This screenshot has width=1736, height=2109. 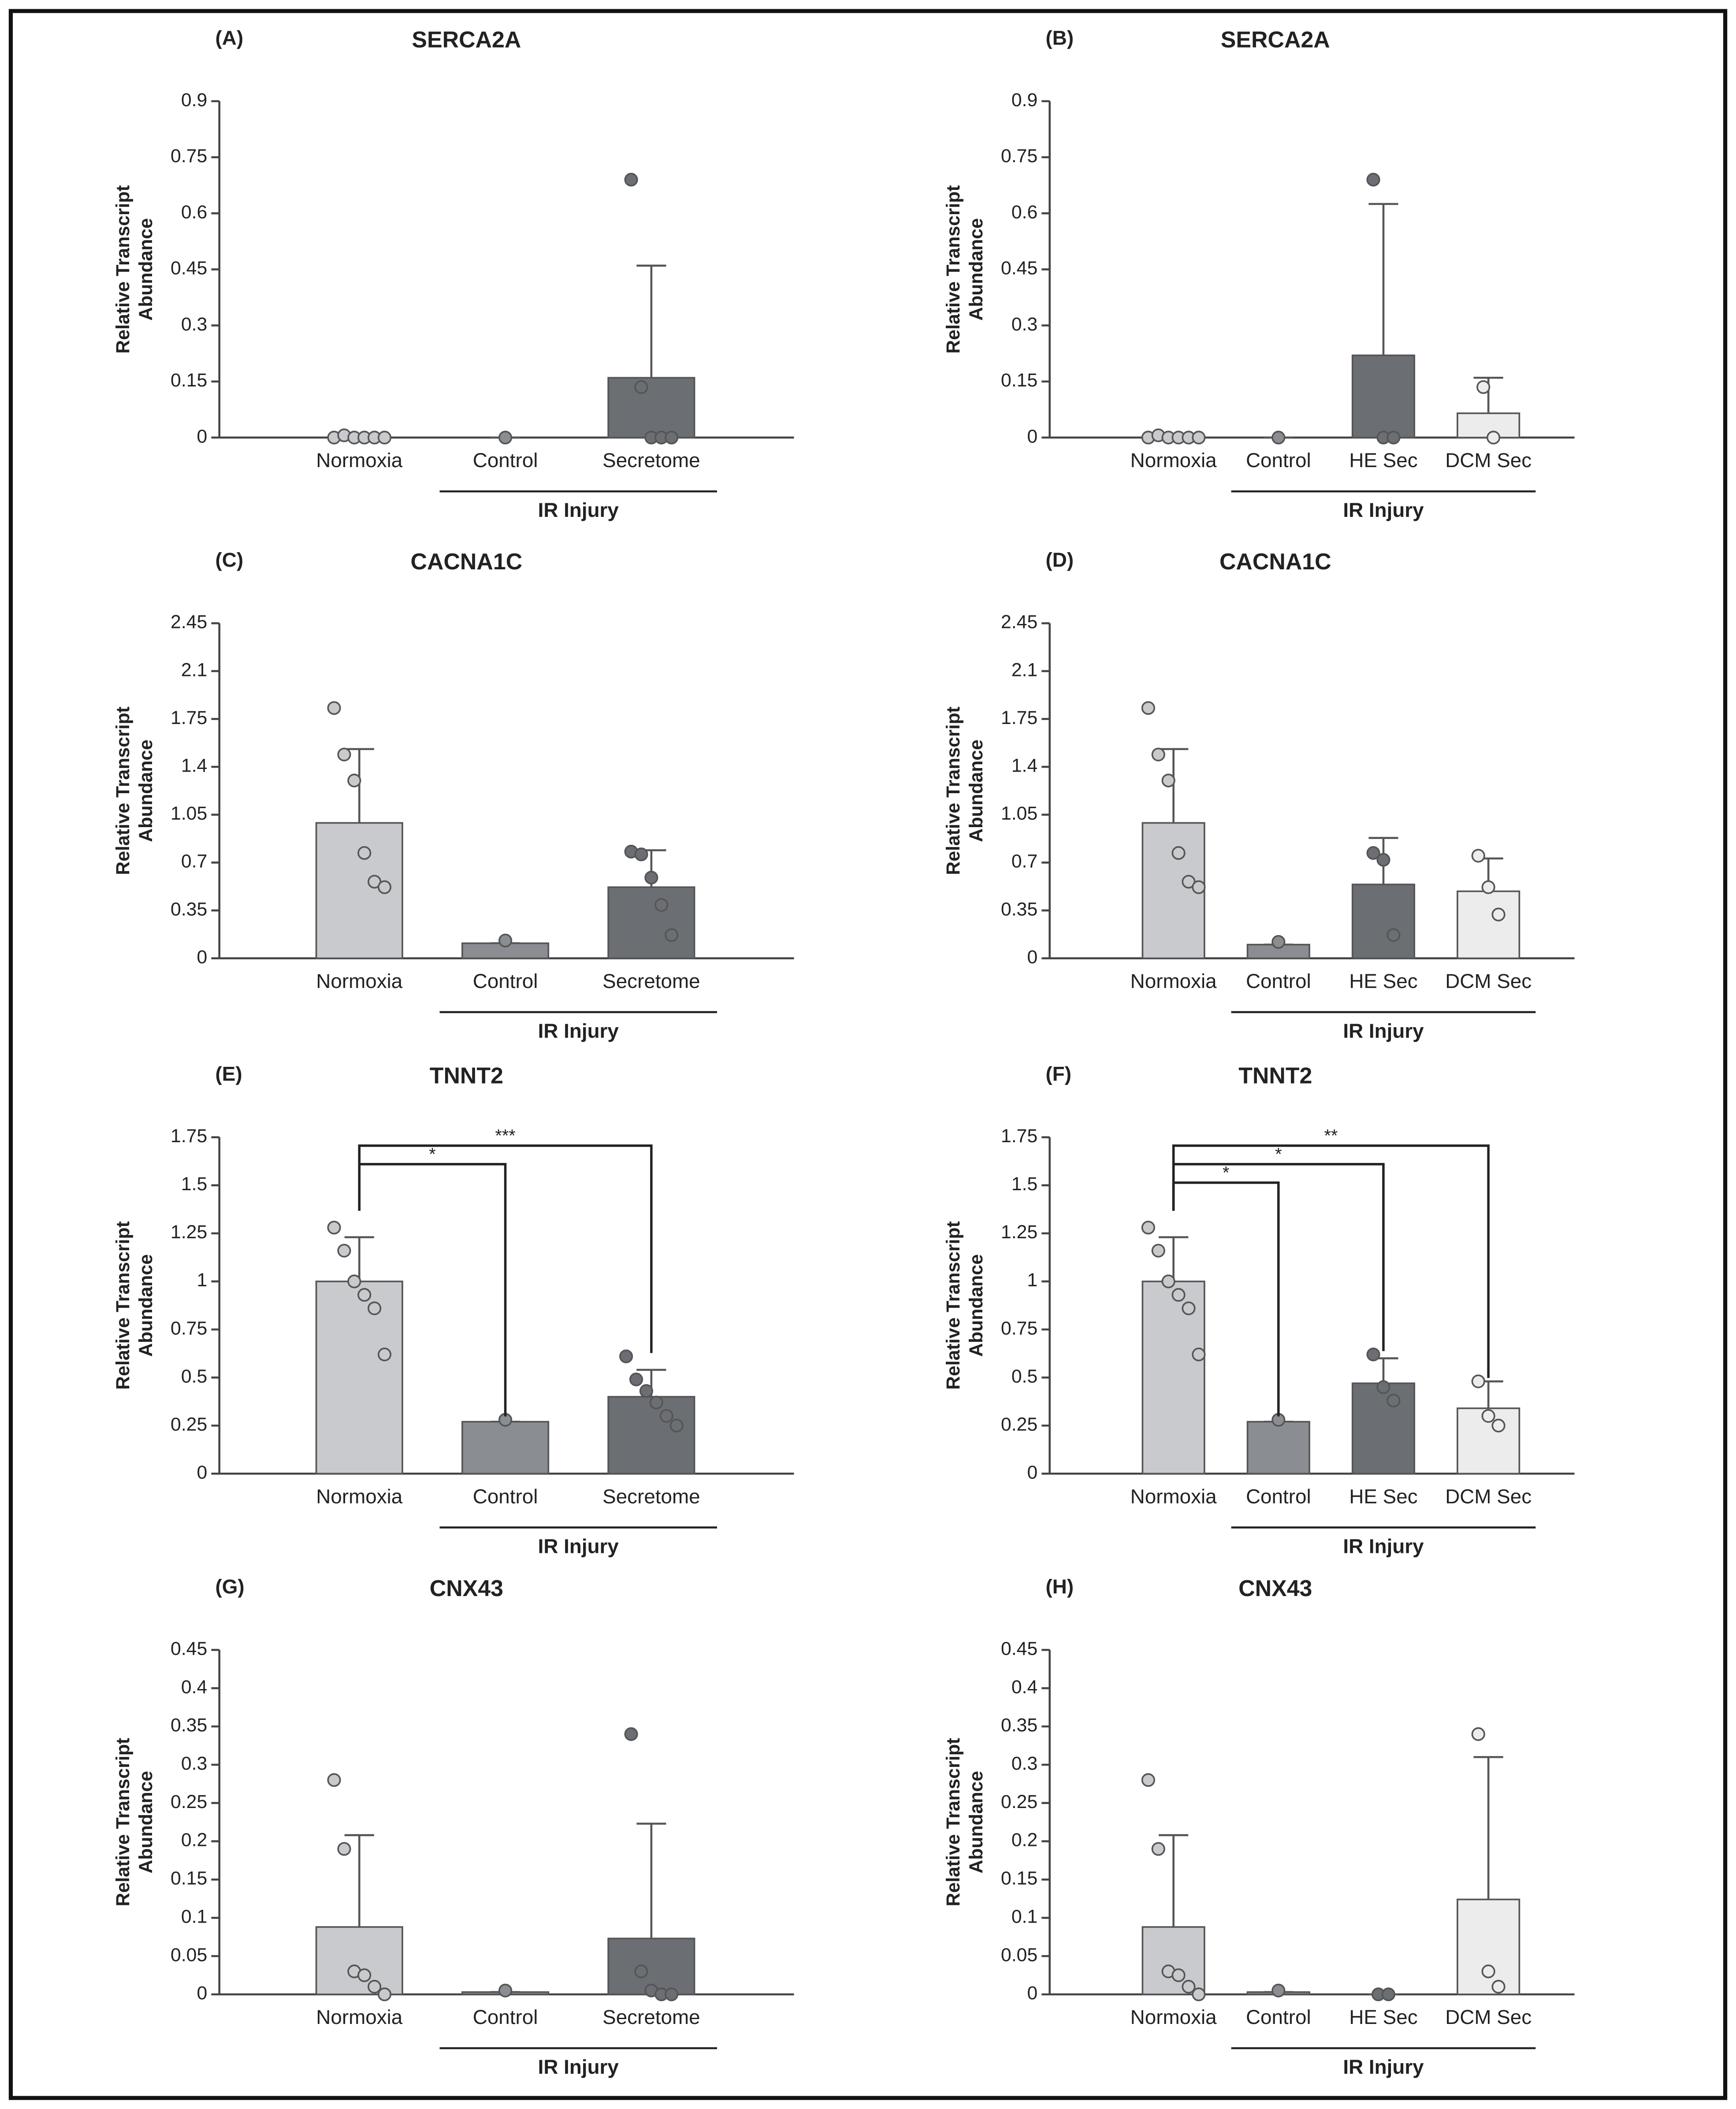 I want to click on y-tick-label: 0.7, so click(x=1024, y=861).